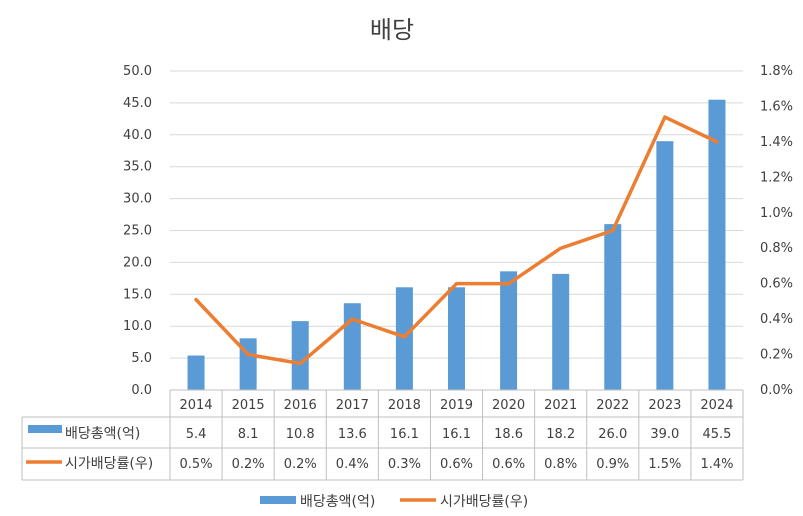 This screenshot has width=803, height=516. What do you see at coordinates (352, 405) in the screenshot?
I see `x-tick-label: 2017` at bounding box center [352, 405].